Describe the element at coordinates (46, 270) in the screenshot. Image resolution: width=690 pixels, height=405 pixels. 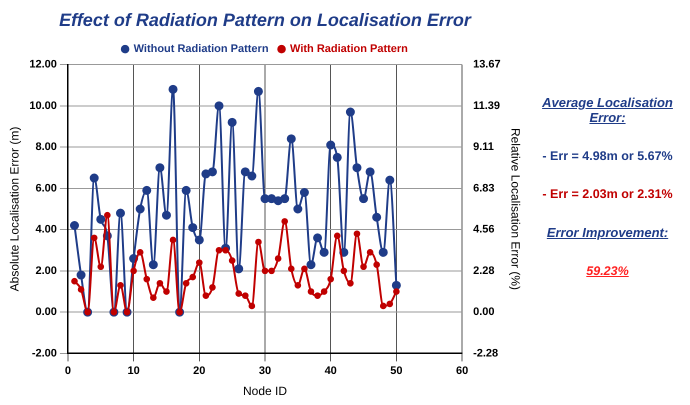
I see `y-tick-label: 2.00` at that location.